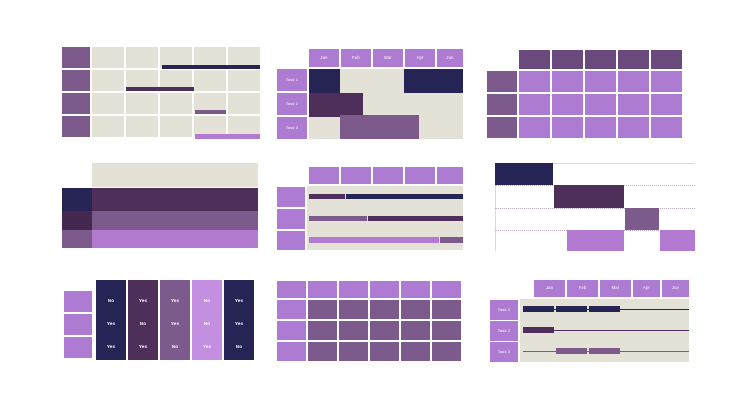 Image resolution: width=747 pixels, height=420 pixels. I want to click on chart-gantt-thin-bars, so click(161, 93).